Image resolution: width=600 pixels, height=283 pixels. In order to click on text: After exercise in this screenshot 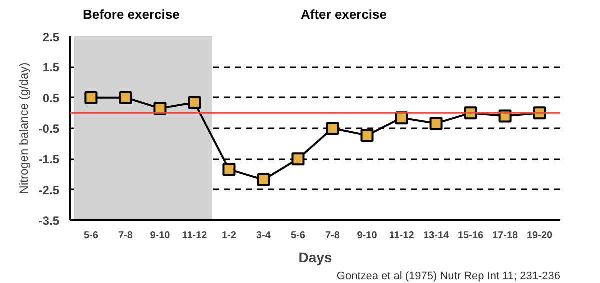, I will do `click(344, 14)`.